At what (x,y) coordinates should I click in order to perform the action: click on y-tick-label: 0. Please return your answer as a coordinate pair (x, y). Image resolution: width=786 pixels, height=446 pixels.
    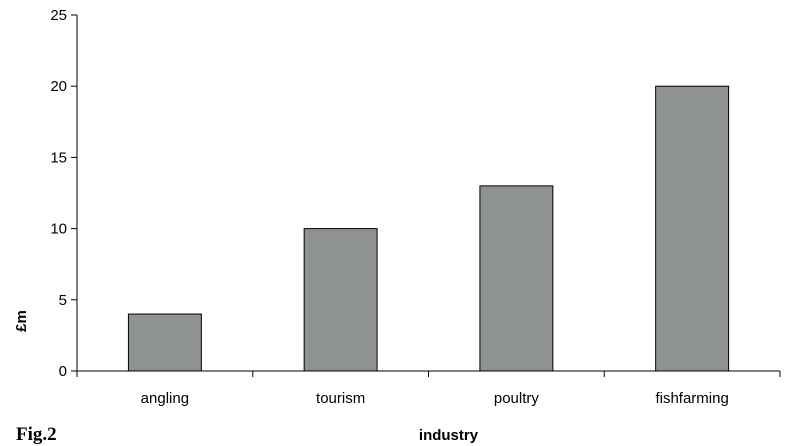
    Looking at the image, I should click on (63, 371).